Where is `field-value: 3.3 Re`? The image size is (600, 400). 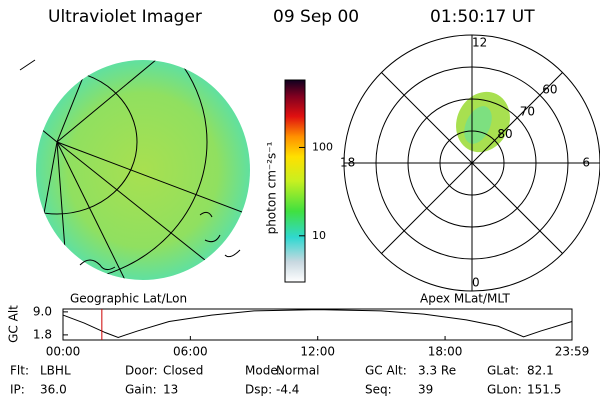 field-value: 3.3 Re is located at coordinates (437, 371).